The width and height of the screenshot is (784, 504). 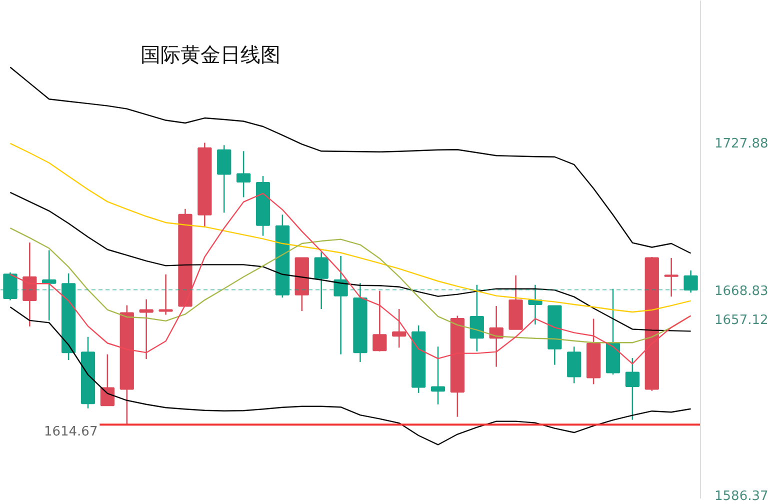 What do you see at coordinates (210, 54) in the screenshot?
I see `text: 国际黄金日线图` at bounding box center [210, 54].